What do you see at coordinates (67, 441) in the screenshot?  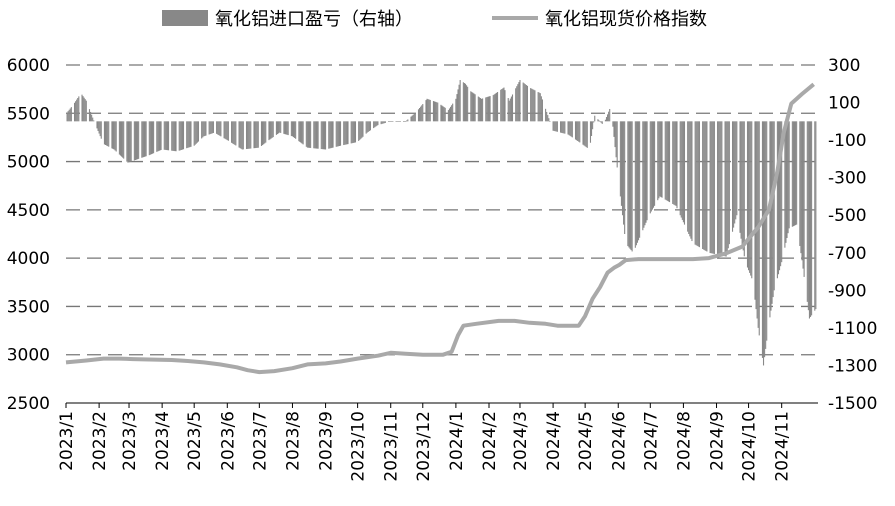 I see `x-axis-tick-label: 2023/1` at bounding box center [67, 441].